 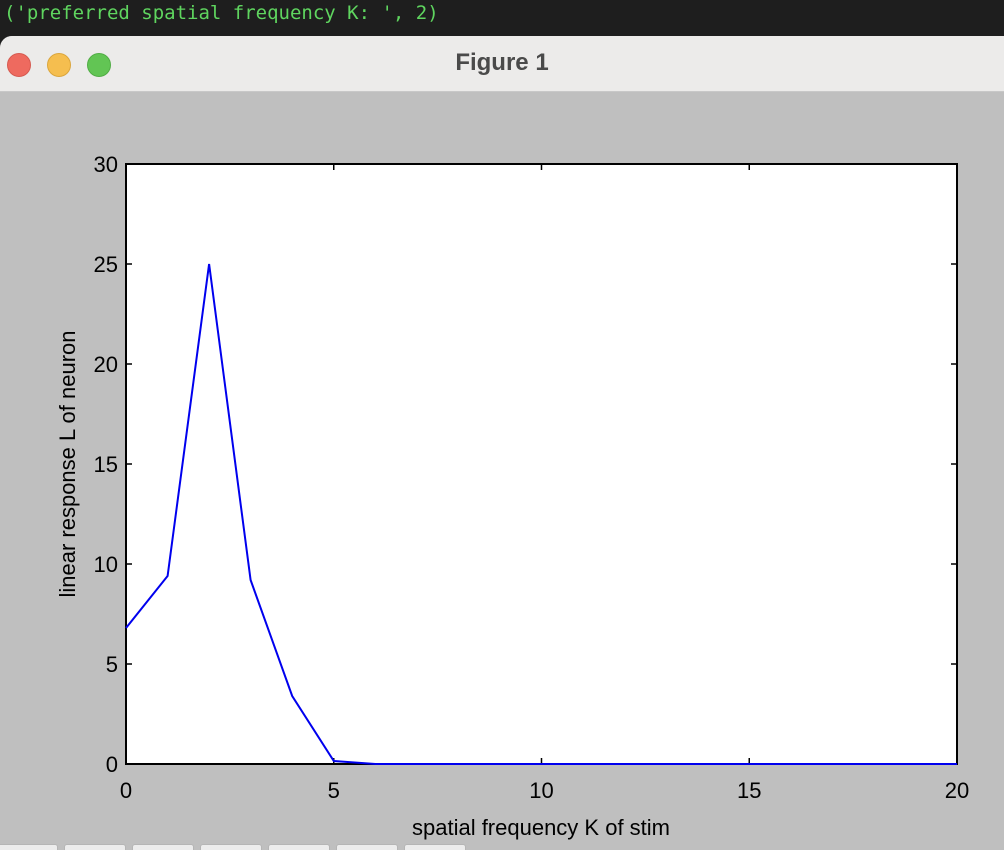 I want to click on x-axis-label: spatial frequency K of stim, so click(x=541, y=827).